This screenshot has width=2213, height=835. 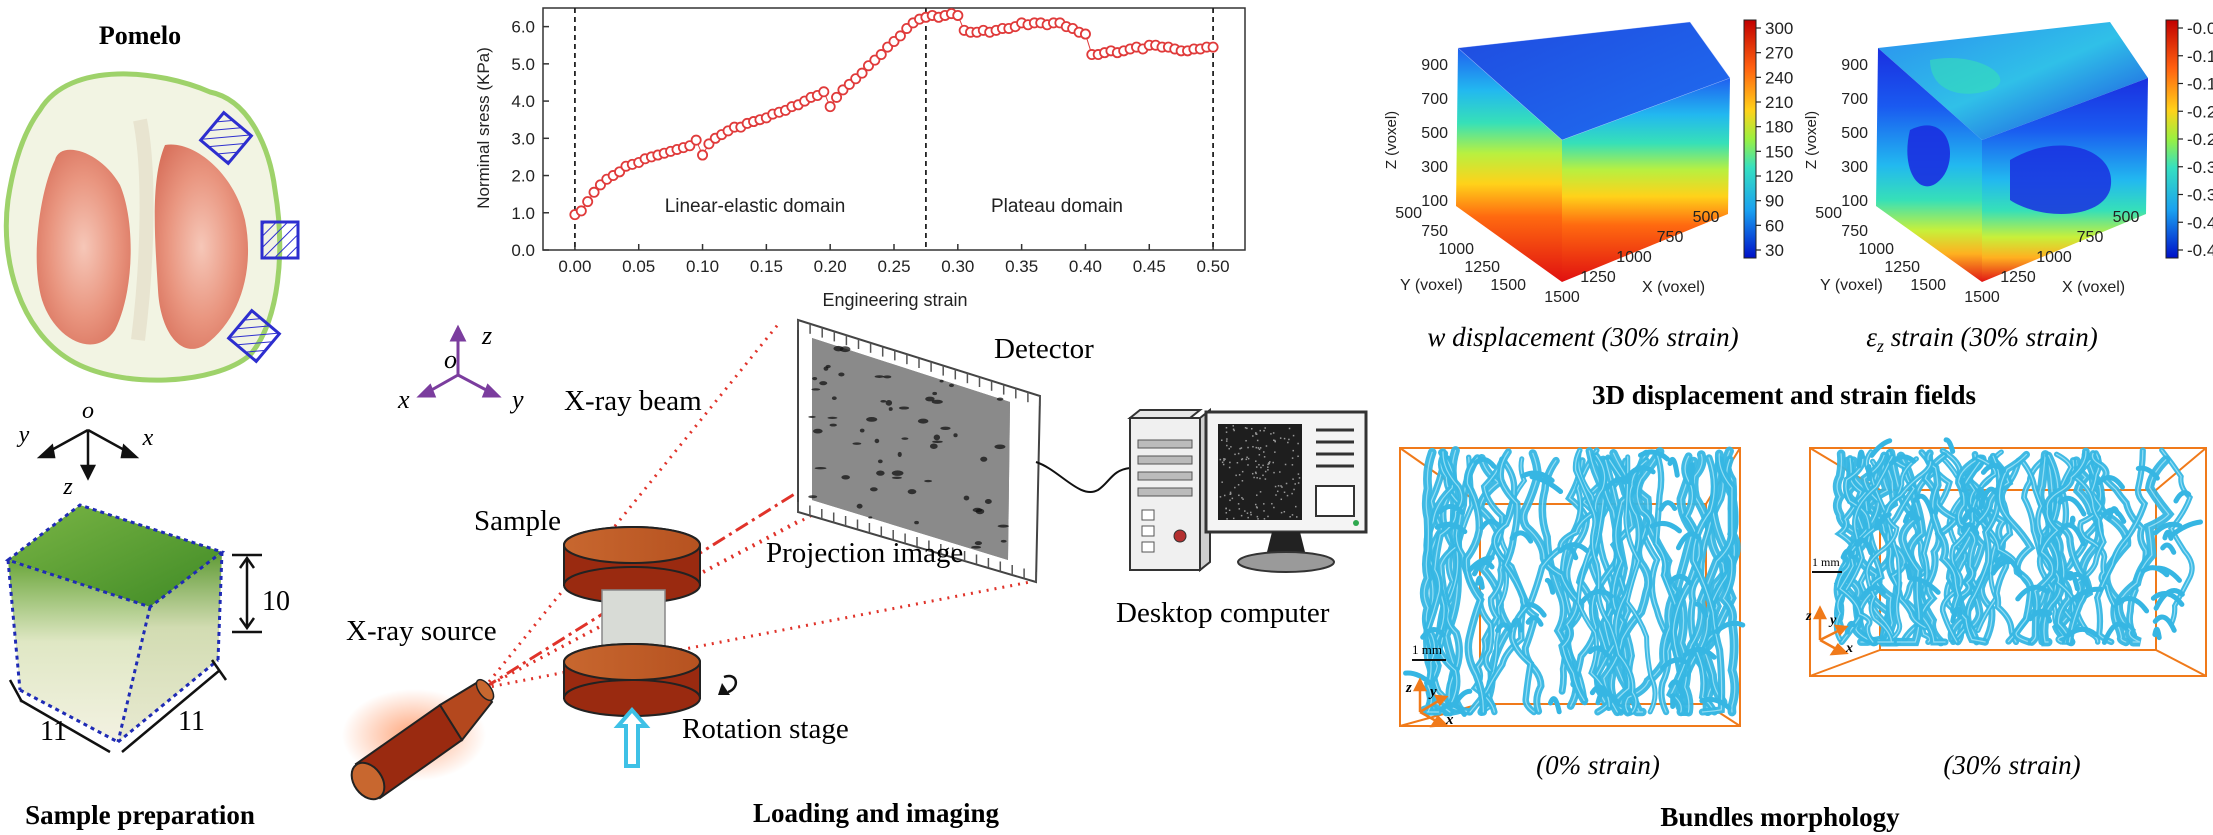 I want to click on rotation-stage-label: Rotation stage, so click(x=765, y=729).